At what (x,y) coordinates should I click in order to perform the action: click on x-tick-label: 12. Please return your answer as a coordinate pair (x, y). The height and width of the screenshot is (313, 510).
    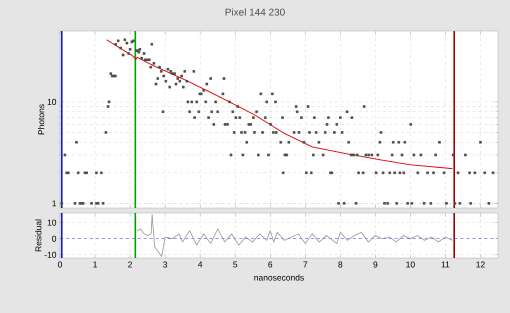
    Looking at the image, I should click on (480, 265).